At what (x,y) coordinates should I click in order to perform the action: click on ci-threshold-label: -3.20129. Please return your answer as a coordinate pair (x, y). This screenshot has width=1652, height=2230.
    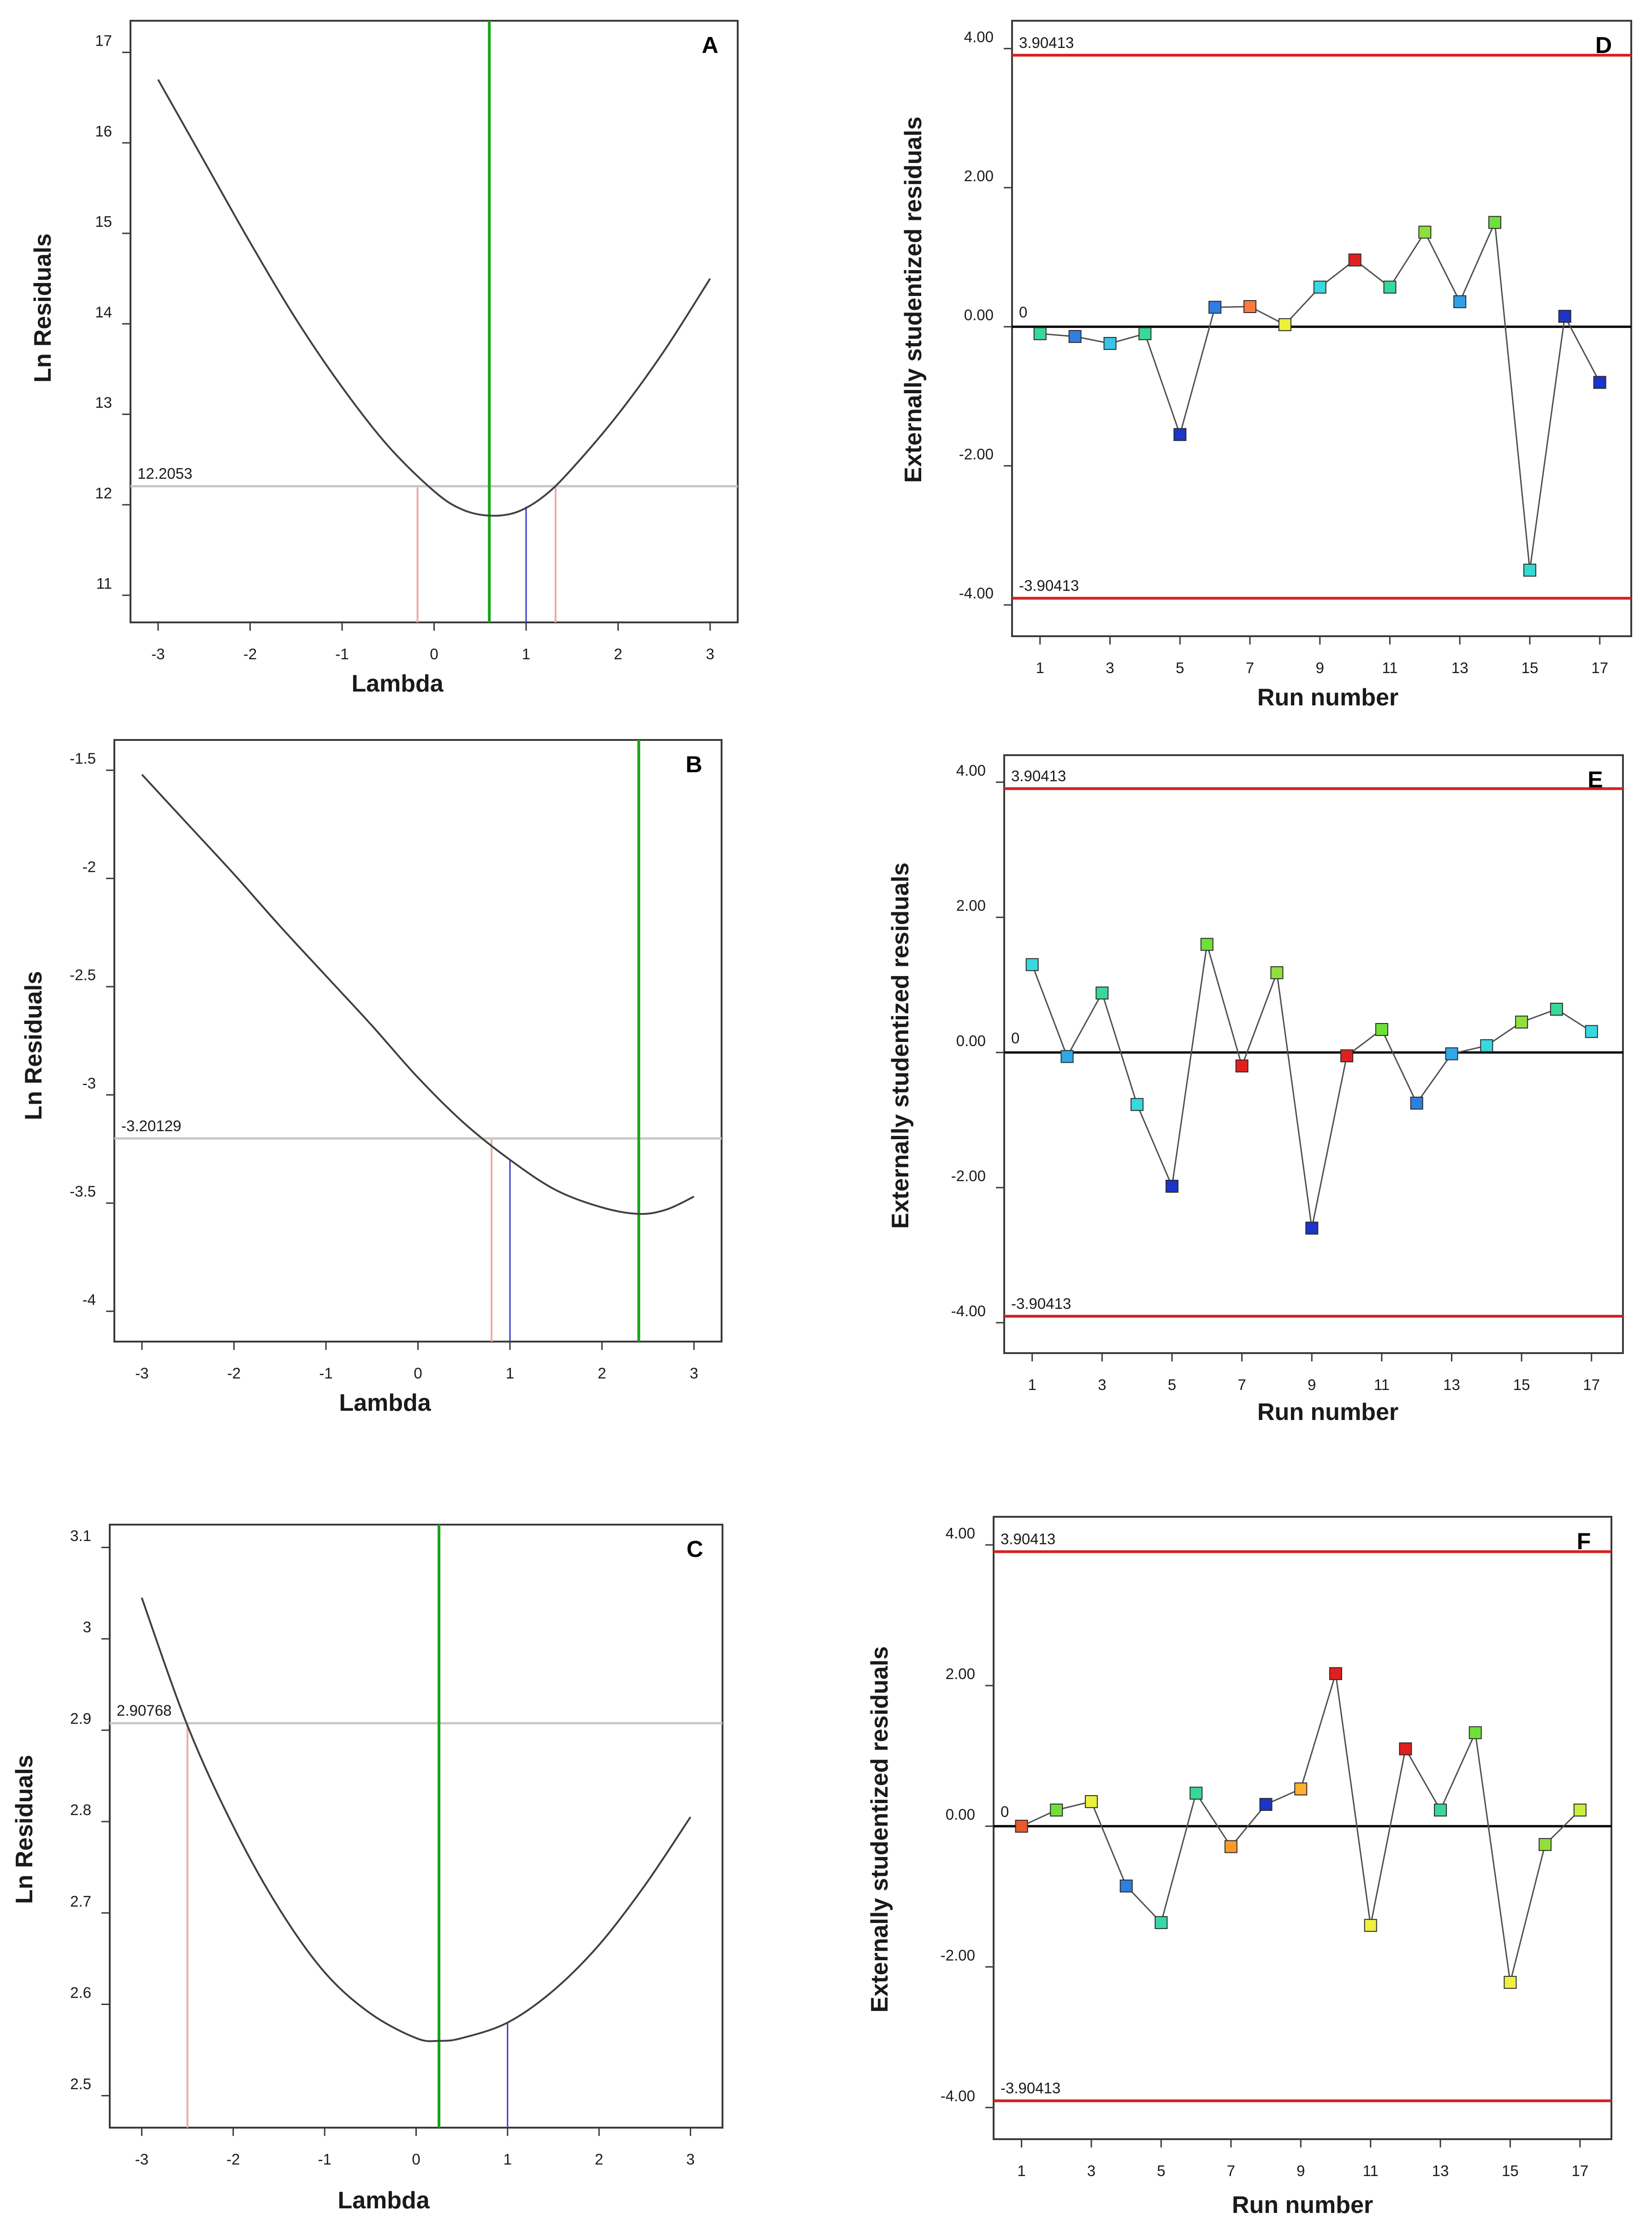
    Looking at the image, I should click on (151, 1125).